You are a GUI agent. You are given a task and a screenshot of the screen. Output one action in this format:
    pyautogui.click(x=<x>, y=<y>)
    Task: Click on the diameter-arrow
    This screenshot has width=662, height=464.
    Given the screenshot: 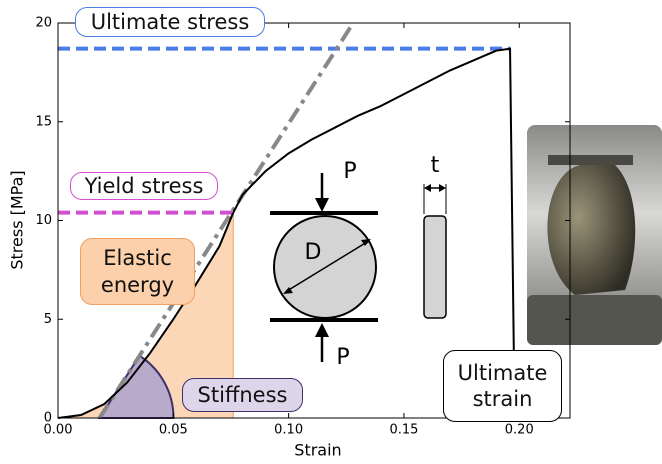 What is the action you would take?
    pyautogui.click(x=327, y=266)
    